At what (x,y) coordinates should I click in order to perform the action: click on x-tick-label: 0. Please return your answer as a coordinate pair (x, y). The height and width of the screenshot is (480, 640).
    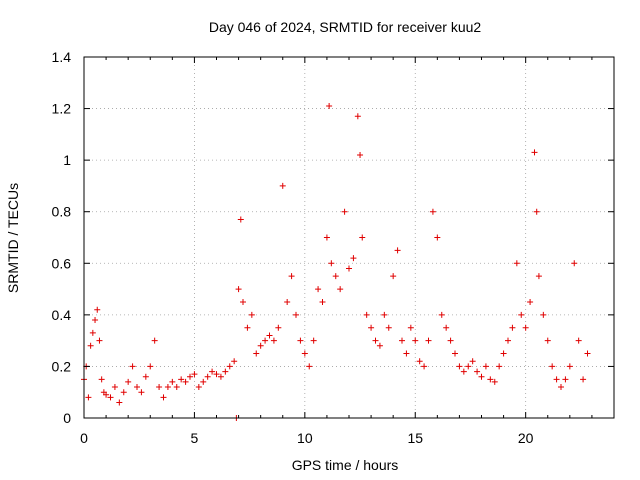
    Looking at the image, I should click on (84, 438).